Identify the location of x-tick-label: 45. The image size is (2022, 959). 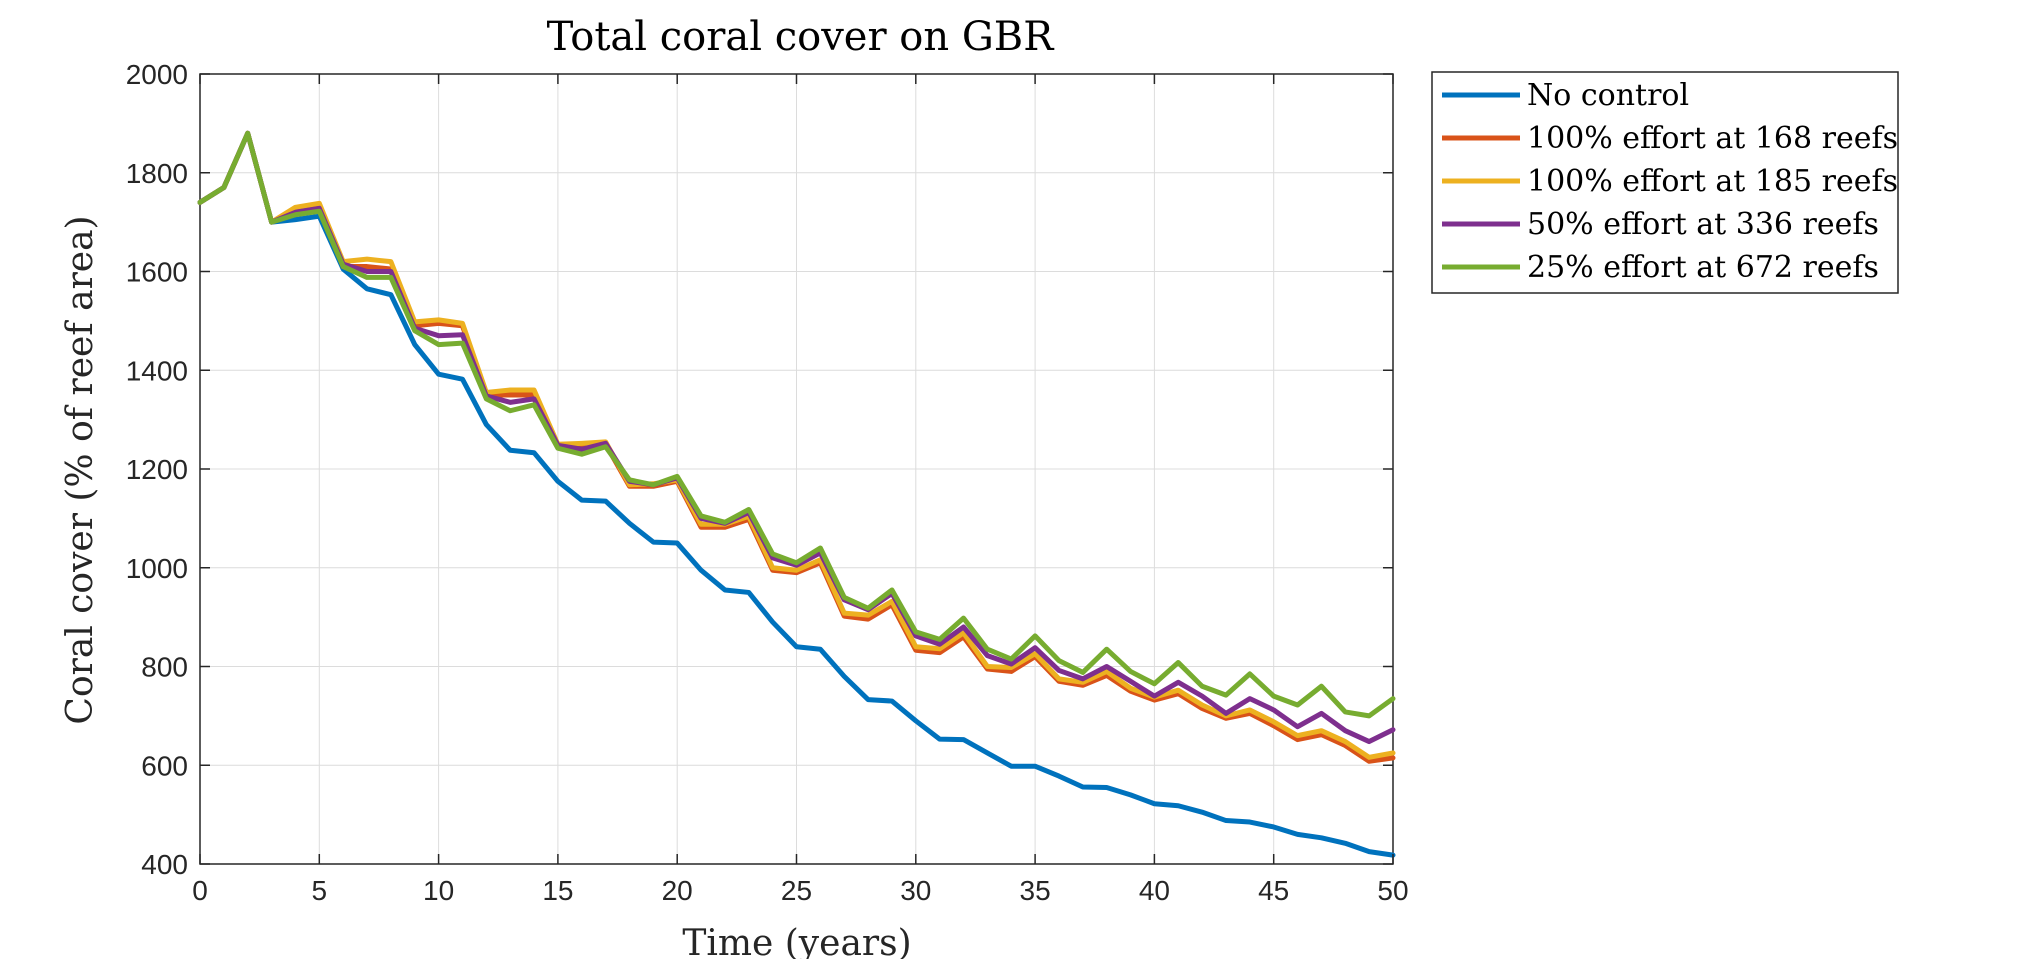
(1273, 890).